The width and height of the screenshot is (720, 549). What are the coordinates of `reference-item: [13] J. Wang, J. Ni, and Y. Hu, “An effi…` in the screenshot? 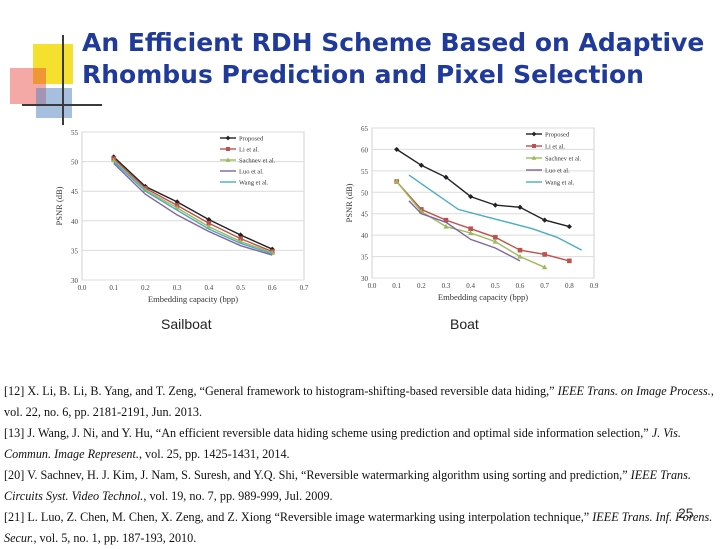 It's located at (342, 443).